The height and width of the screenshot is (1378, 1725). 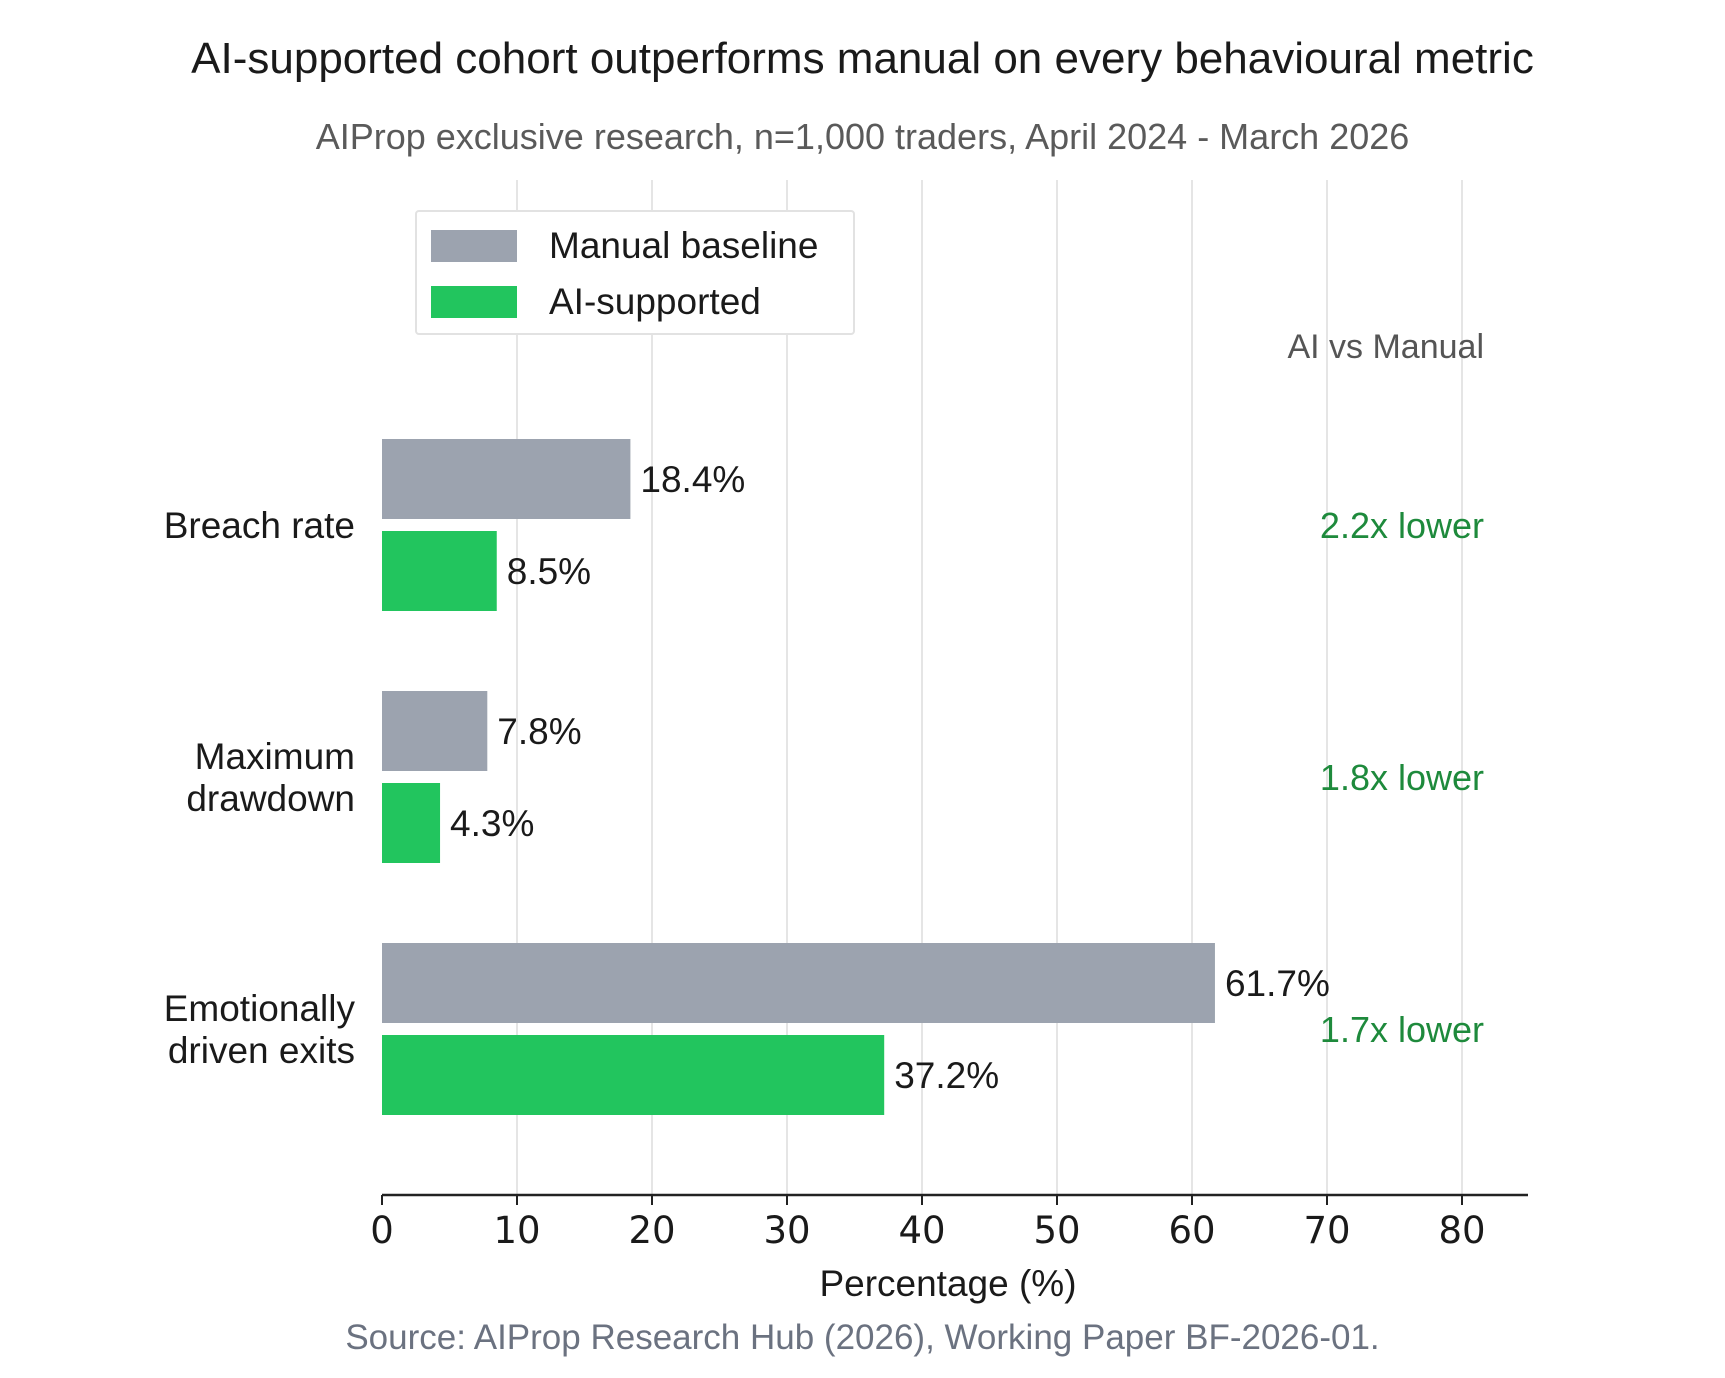 I want to click on legend: Manual baseline AI-supported, so click(x=635, y=272).